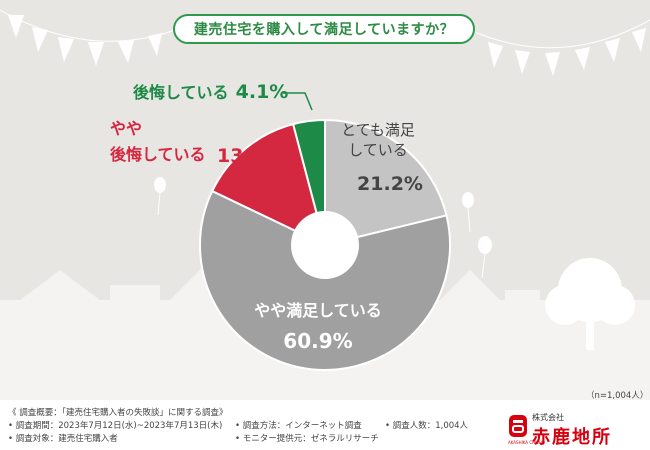  What do you see at coordinates (298, 101) in the screenshot?
I see `leader-line` at bounding box center [298, 101].